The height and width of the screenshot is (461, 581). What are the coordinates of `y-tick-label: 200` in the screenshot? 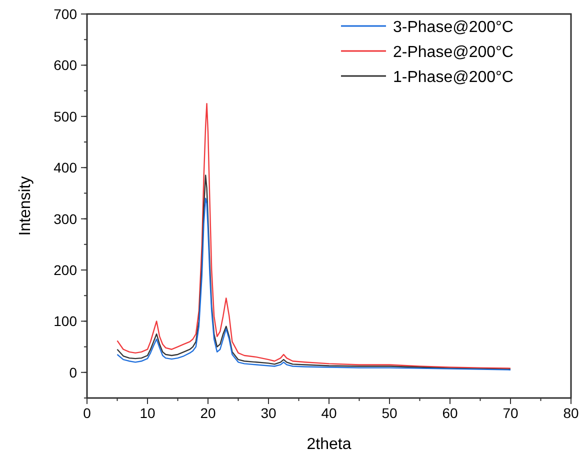 It's located at (66, 270).